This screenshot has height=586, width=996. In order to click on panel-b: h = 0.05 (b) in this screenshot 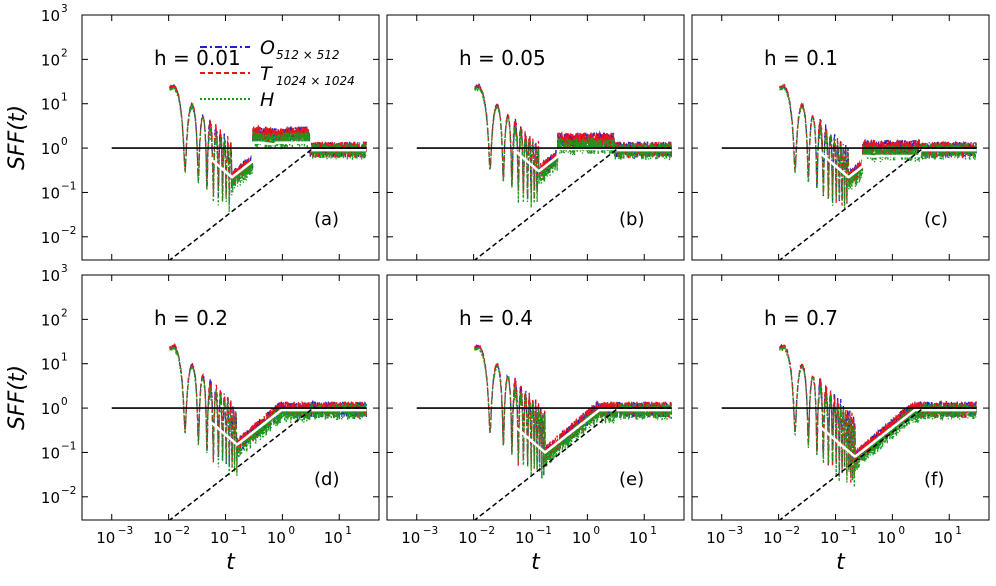, I will do `click(535, 137)`.